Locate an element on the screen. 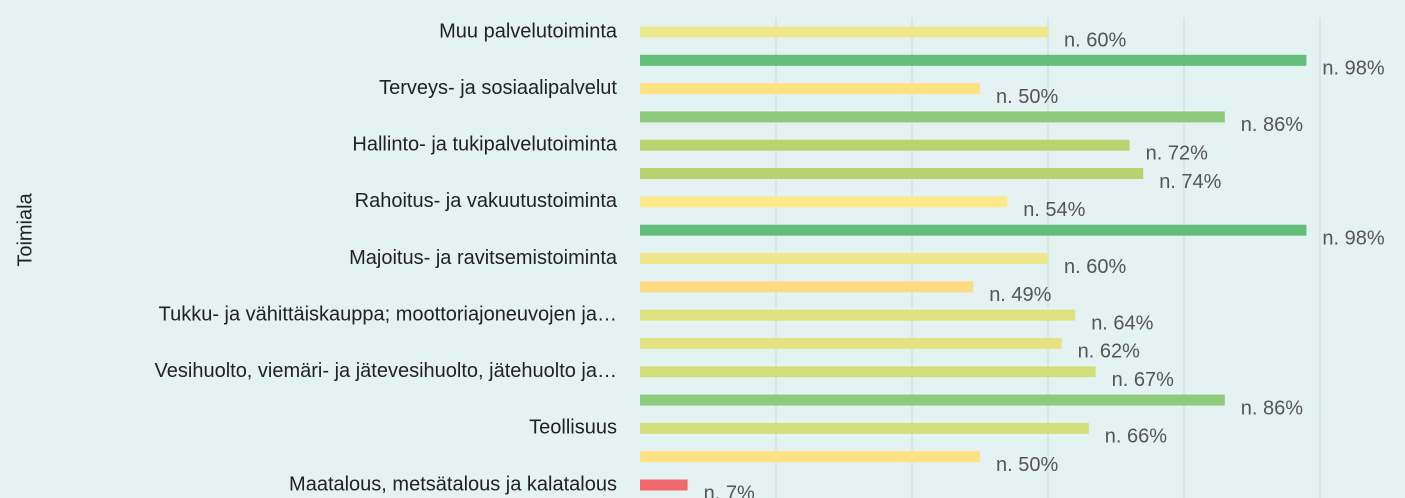 The height and width of the screenshot is (498, 1405). value-label: n. 66% is located at coordinates (1136, 437).